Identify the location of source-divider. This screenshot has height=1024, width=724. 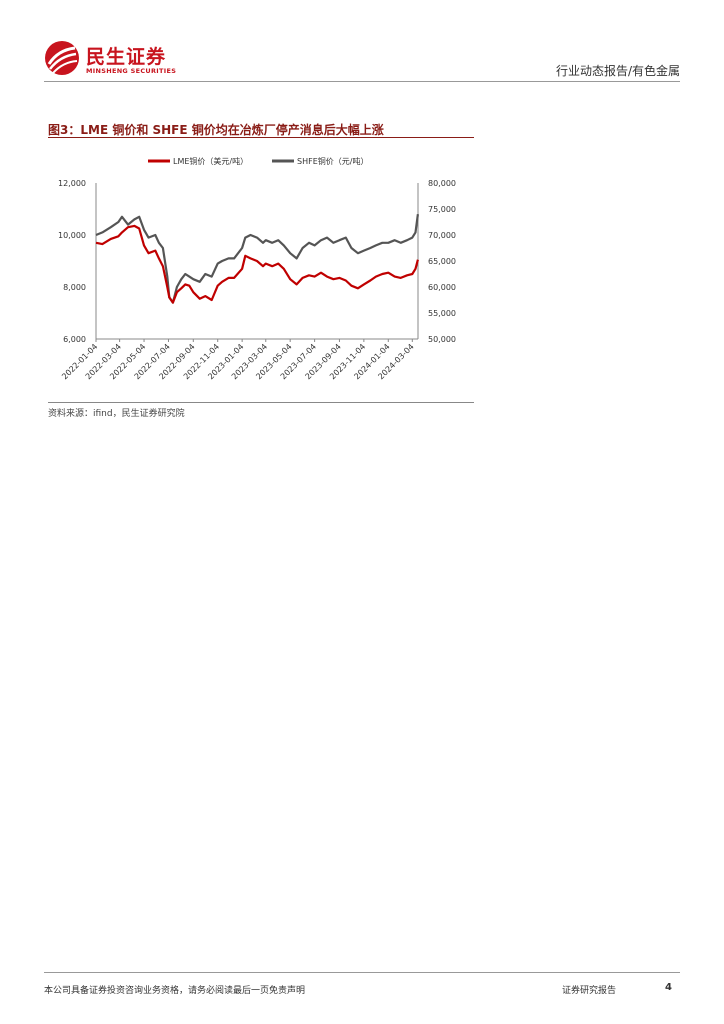
(261, 402).